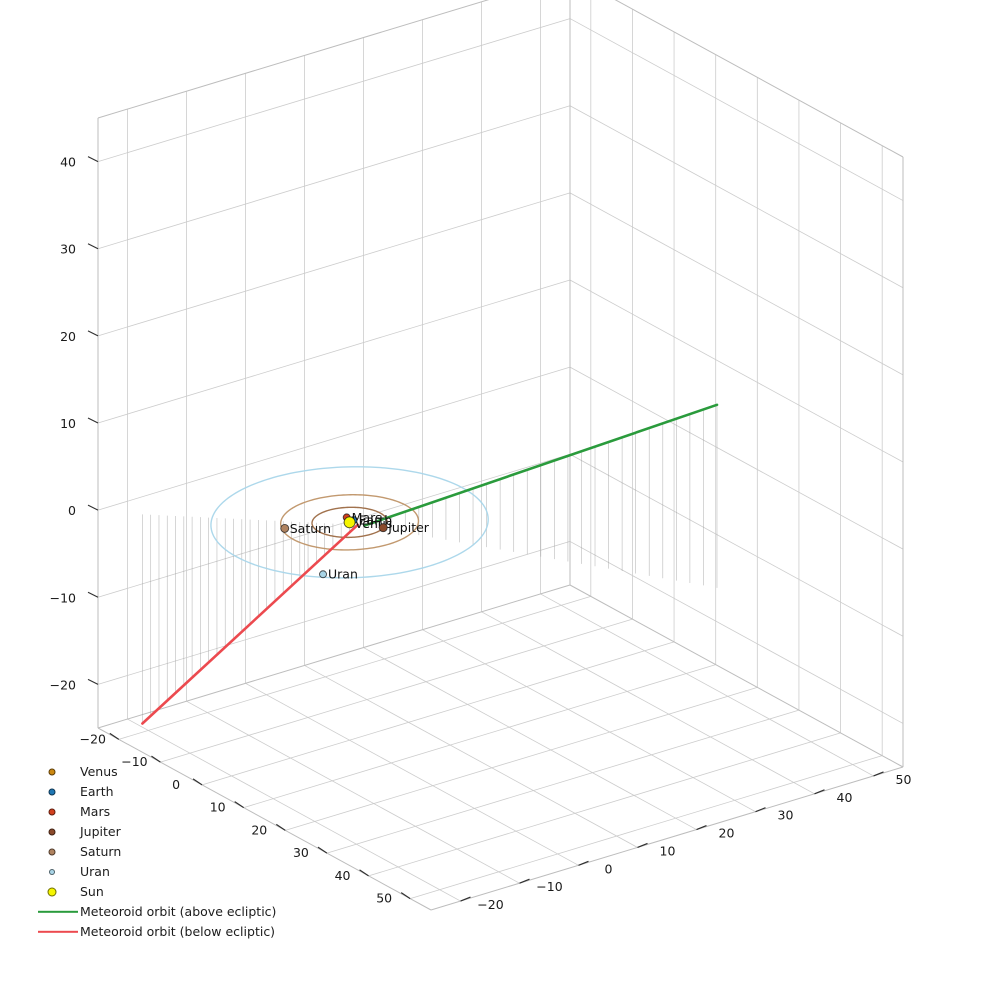  I want to click on legend-item: Saturn, so click(201, 852).